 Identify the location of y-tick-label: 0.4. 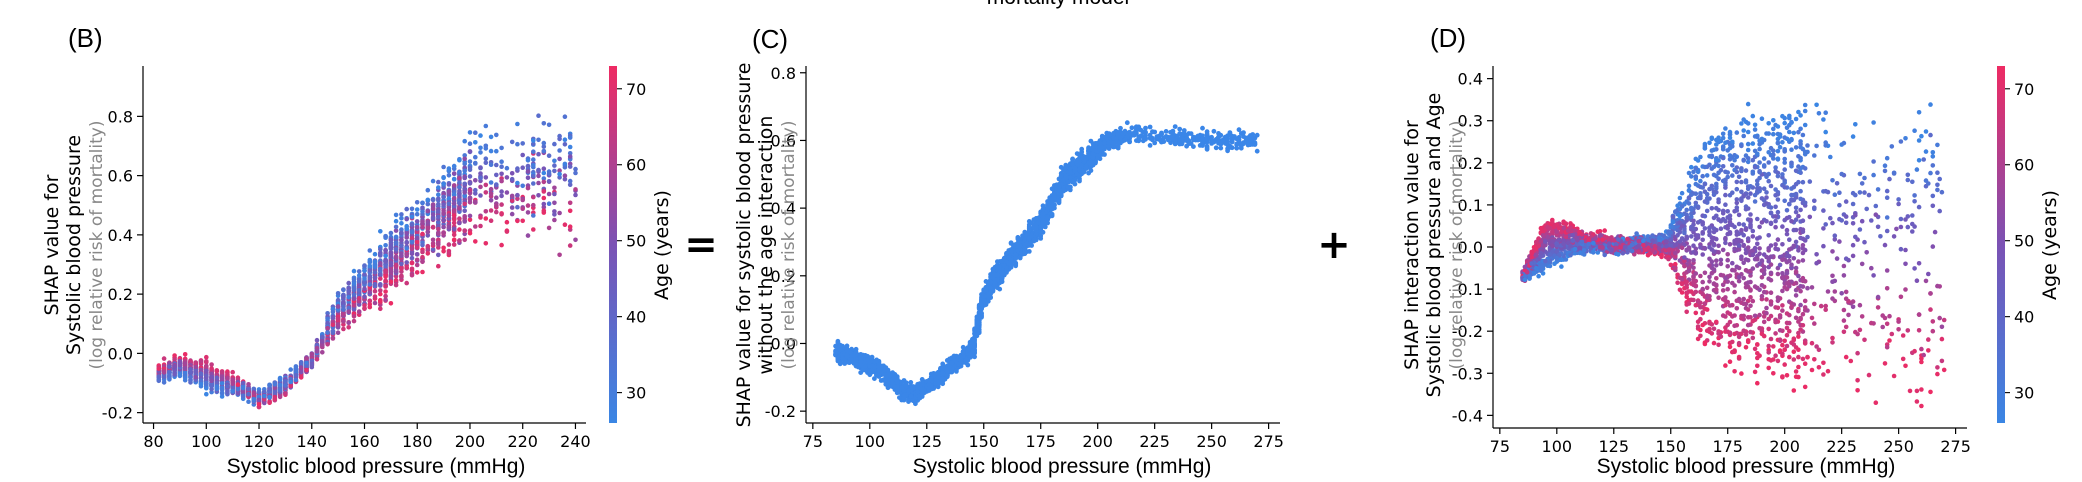
(120, 235).